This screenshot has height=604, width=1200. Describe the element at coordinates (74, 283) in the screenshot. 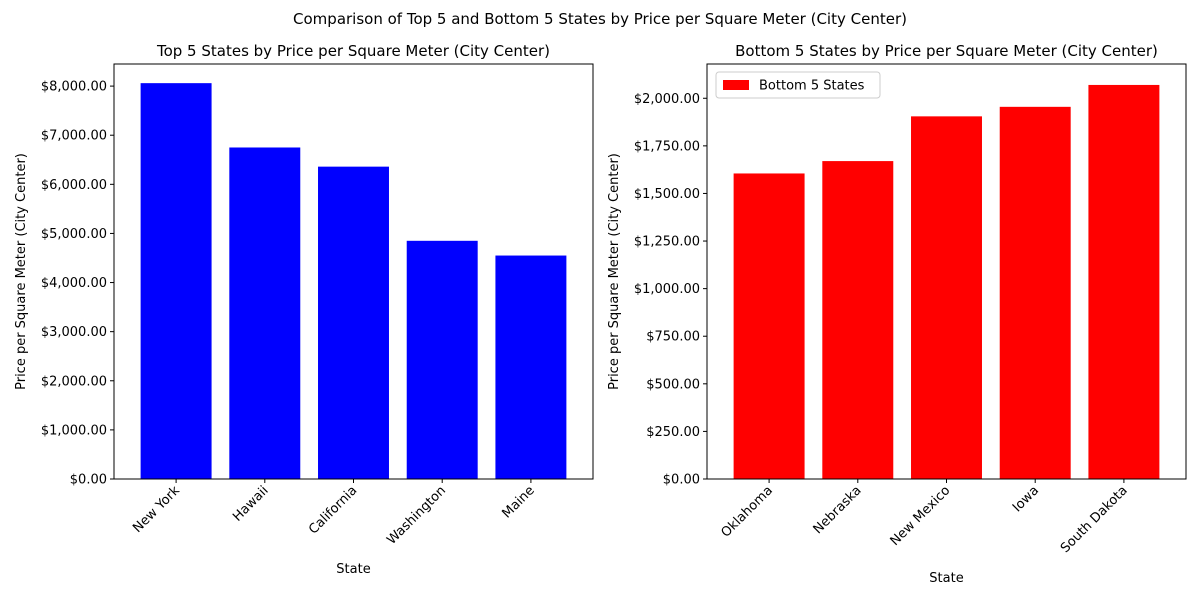

I see `chart-1-ytick-label-5: $4,000.00` at that location.